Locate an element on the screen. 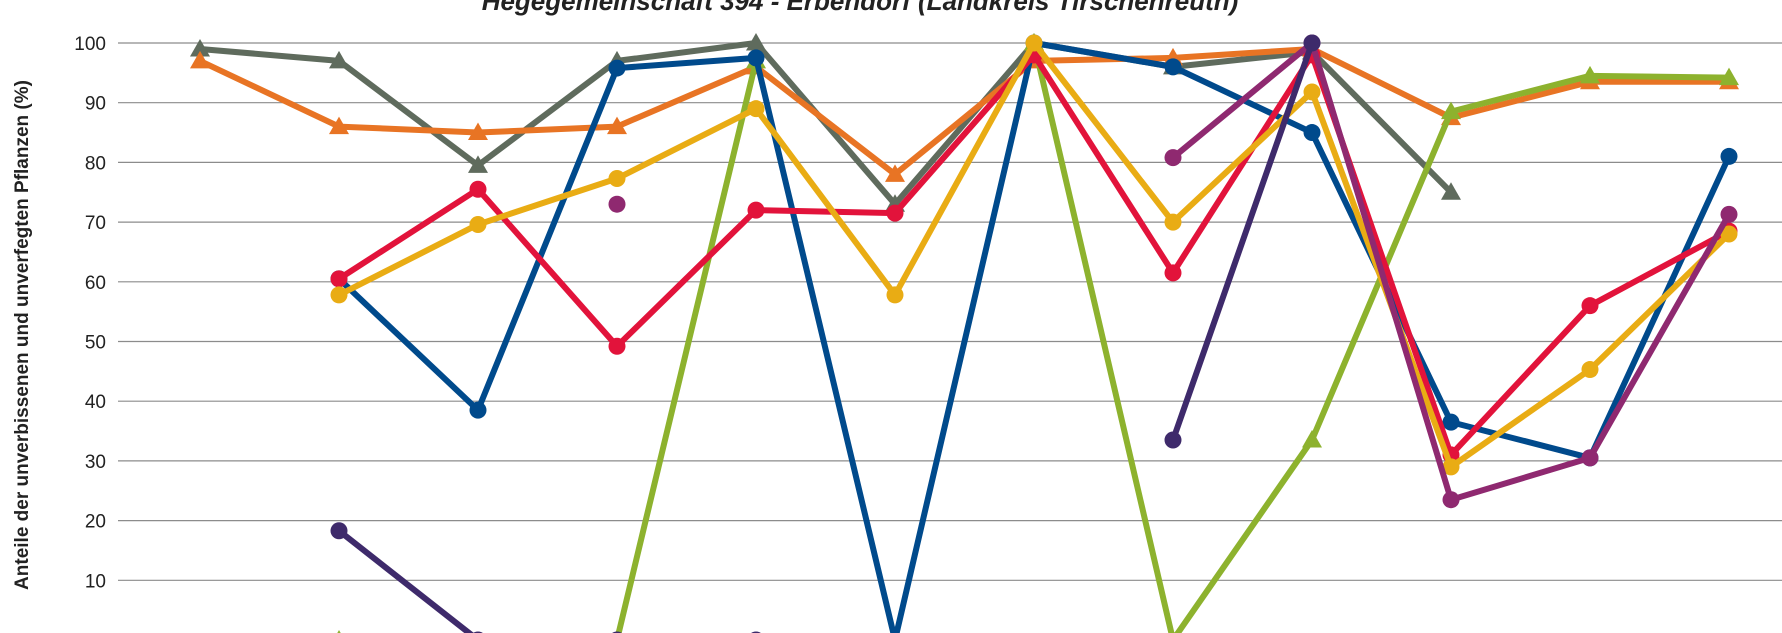 The image size is (1782, 633). y-tick-label: 50 is located at coordinates (95, 343).